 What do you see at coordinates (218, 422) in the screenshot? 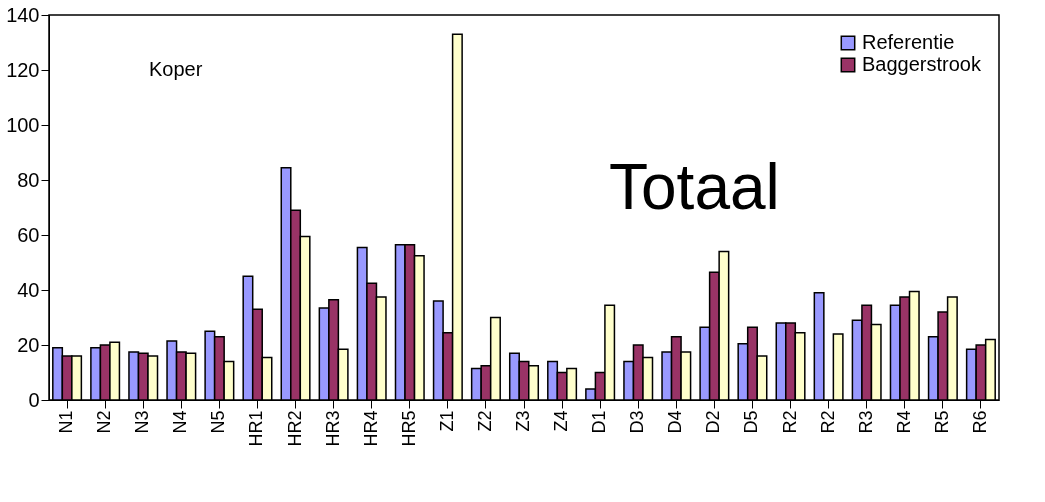
I see `x-tick-label: N5` at bounding box center [218, 422].